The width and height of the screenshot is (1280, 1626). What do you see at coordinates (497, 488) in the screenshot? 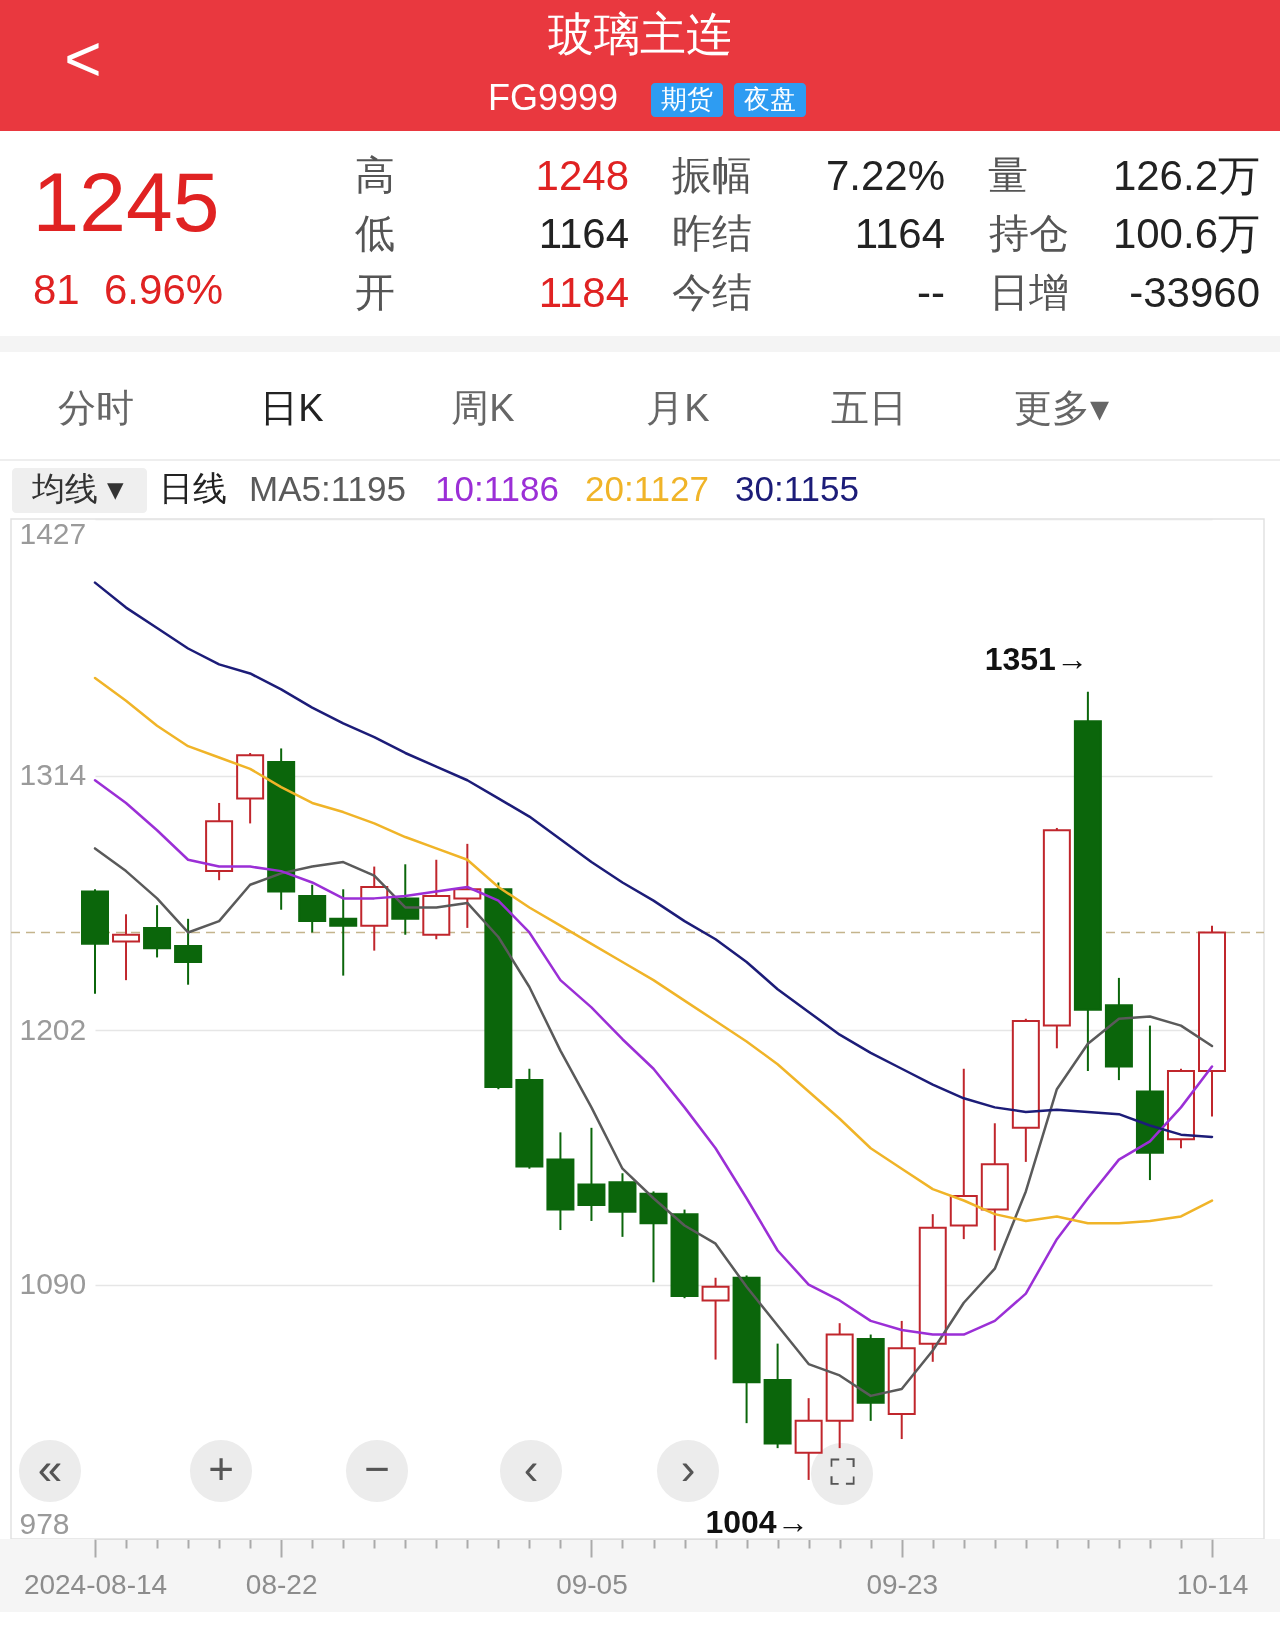
I see `text: 10:1186` at bounding box center [497, 488].